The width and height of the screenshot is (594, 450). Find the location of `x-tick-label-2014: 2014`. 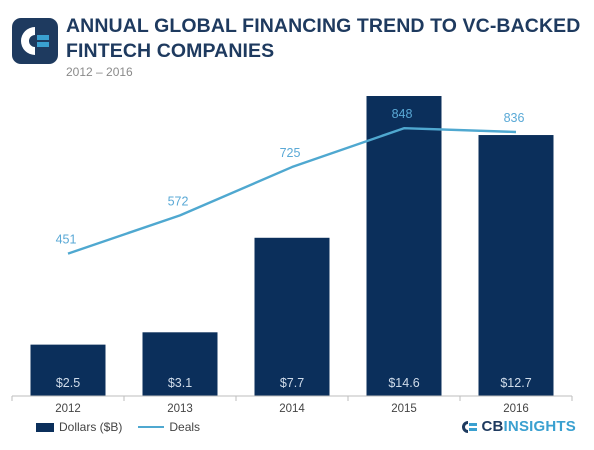

x-tick-label-2014: 2014 is located at coordinates (292, 409).